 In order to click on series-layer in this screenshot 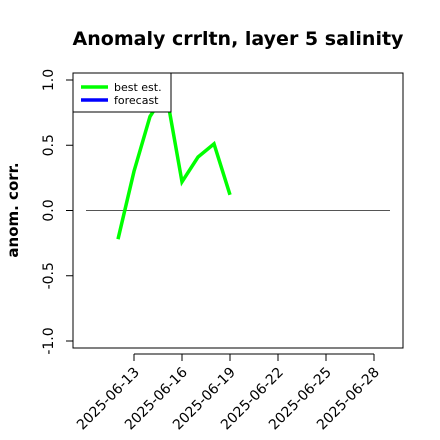, I will do `click(174, 163)`.